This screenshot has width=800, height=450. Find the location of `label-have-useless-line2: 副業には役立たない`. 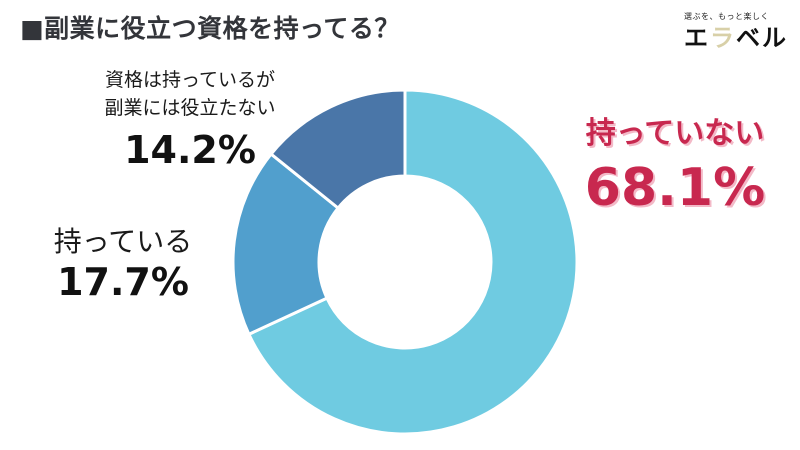

label-have-useless-line2: 副業には役立たない is located at coordinates (190, 108).